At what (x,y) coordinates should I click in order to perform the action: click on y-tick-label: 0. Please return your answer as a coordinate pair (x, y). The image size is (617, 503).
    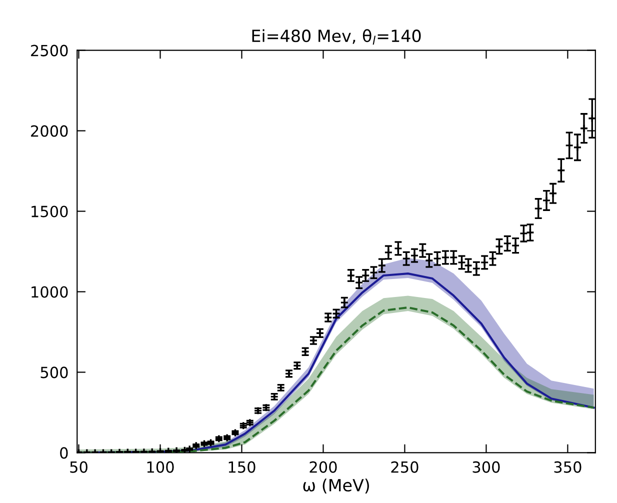
    Looking at the image, I should click on (64, 453).